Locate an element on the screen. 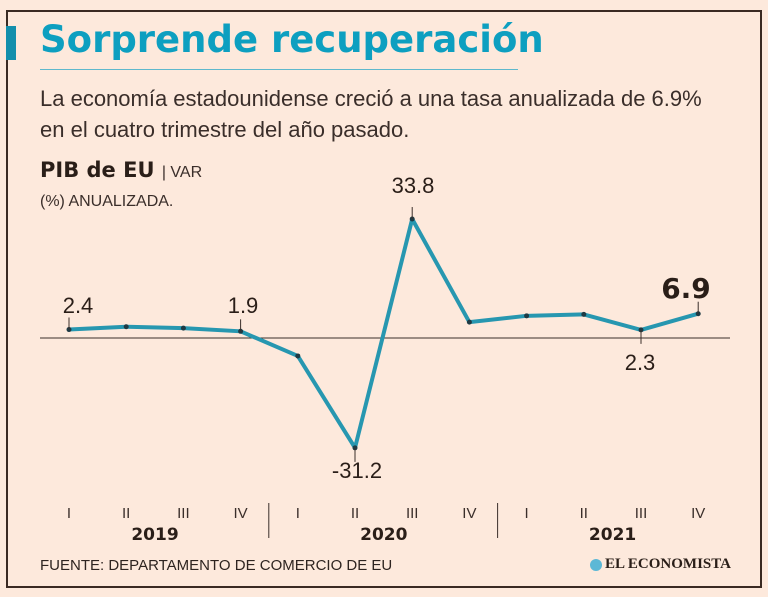 The width and height of the screenshot is (768, 597). chart-title: PIB de EU | VAR is located at coordinates (121, 170).